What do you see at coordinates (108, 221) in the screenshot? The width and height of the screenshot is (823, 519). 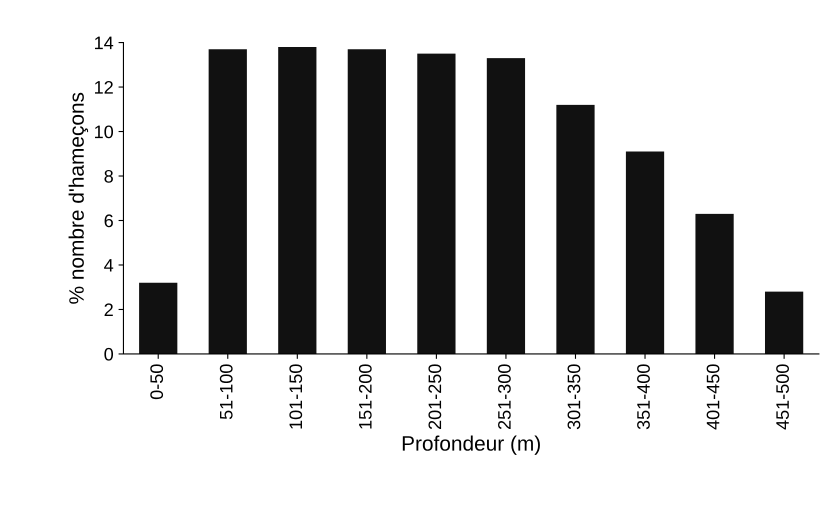 I see `y-tick-label: 6` at bounding box center [108, 221].